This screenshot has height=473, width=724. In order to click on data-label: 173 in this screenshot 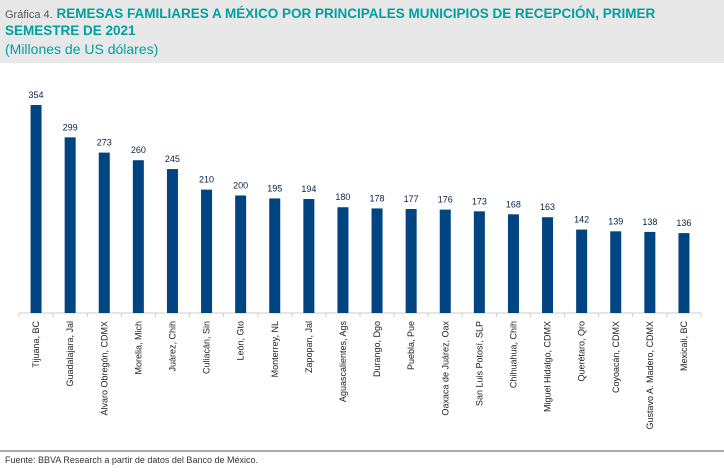, I will do `click(479, 201)`.